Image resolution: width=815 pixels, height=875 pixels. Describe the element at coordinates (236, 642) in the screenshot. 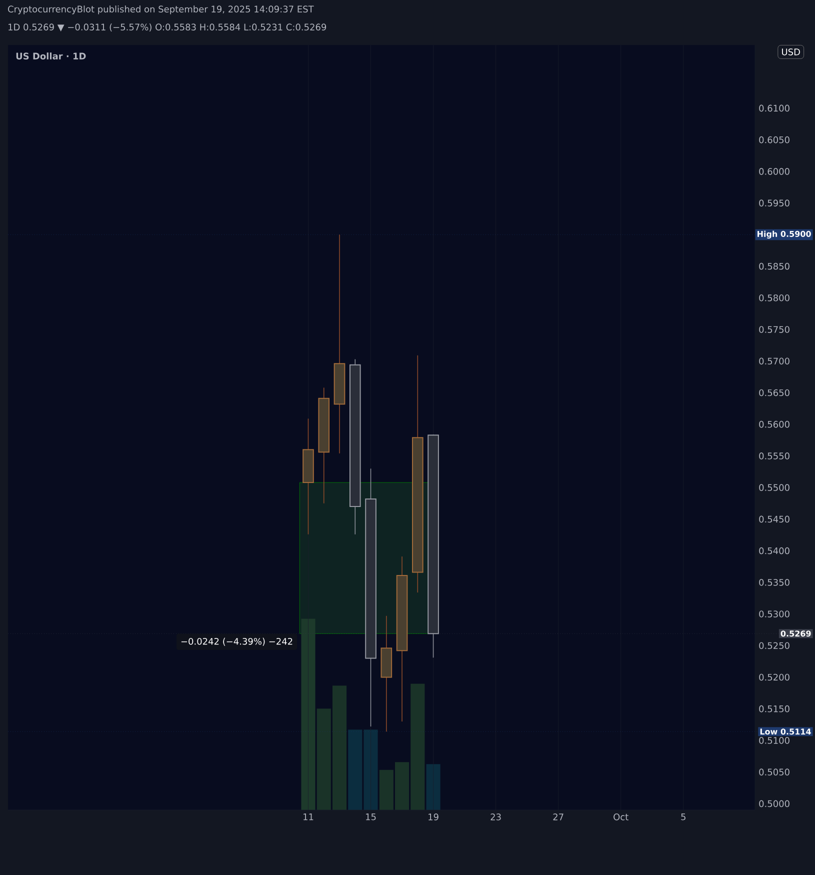

I see `annotation: −0.0242 (−4.39%) −242` at that location.